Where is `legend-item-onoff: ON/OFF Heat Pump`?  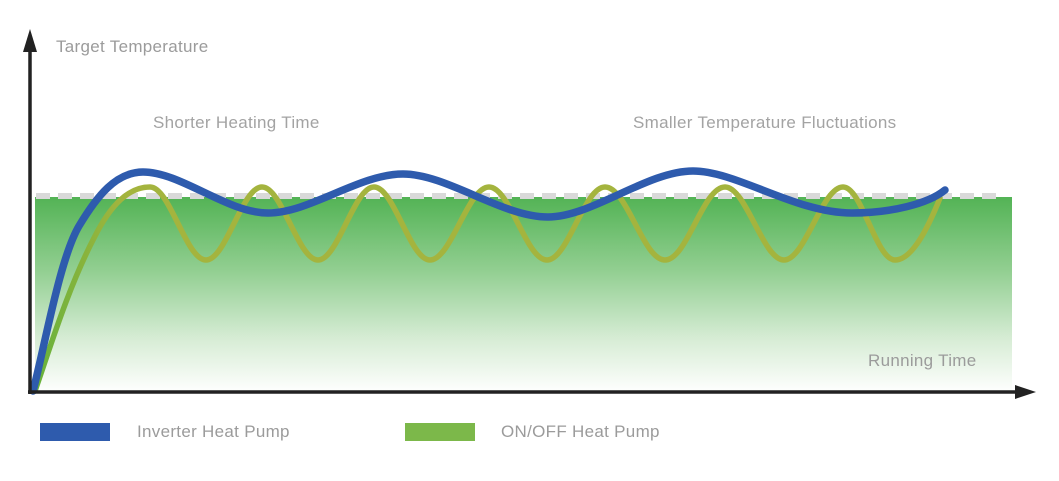
legend-item-onoff: ON/OFF Heat Pump is located at coordinates (532, 432).